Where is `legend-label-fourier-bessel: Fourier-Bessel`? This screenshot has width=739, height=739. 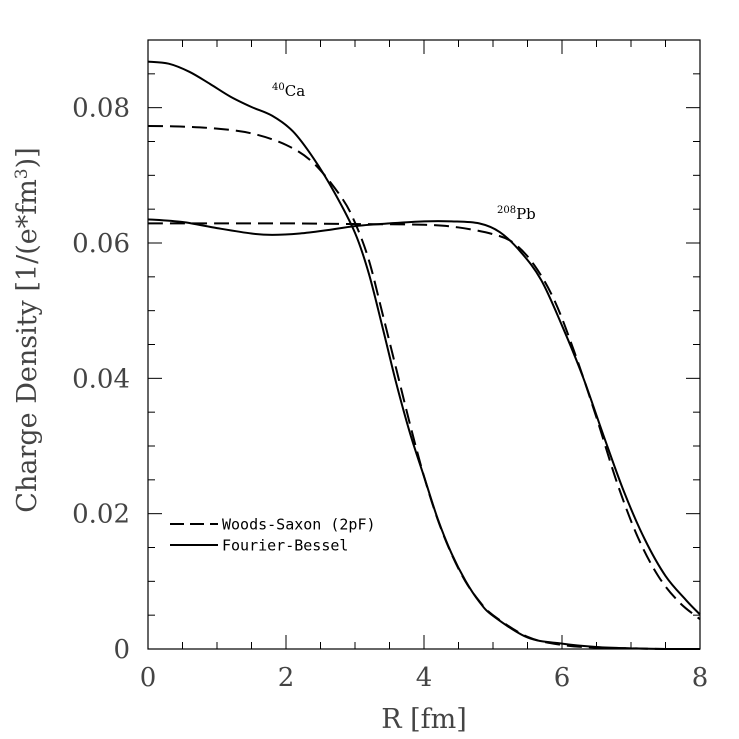
legend-label-fourier-bessel: Fourier-Bessel is located at coordinates (285, 546).